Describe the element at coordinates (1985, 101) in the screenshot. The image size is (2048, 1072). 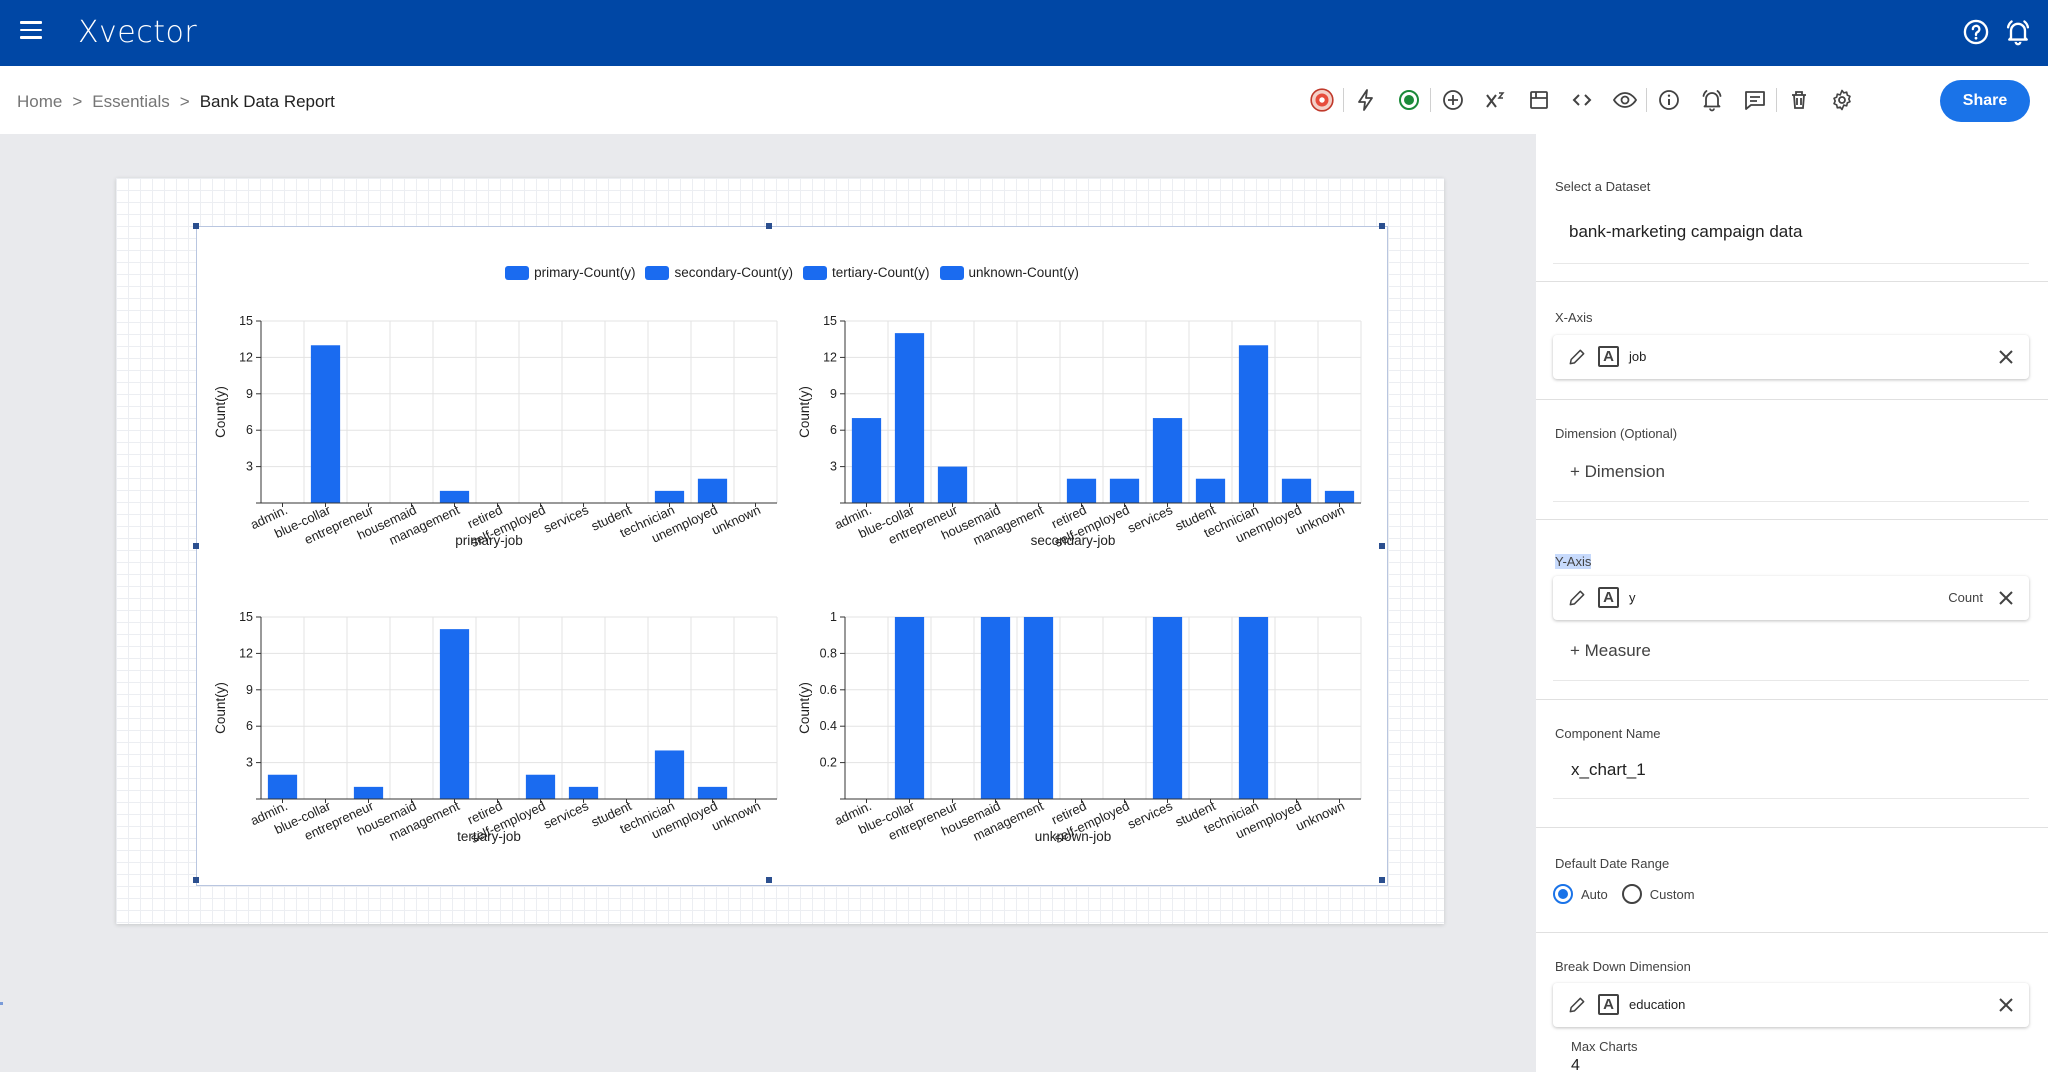
I see `share-button: Share` at that location.